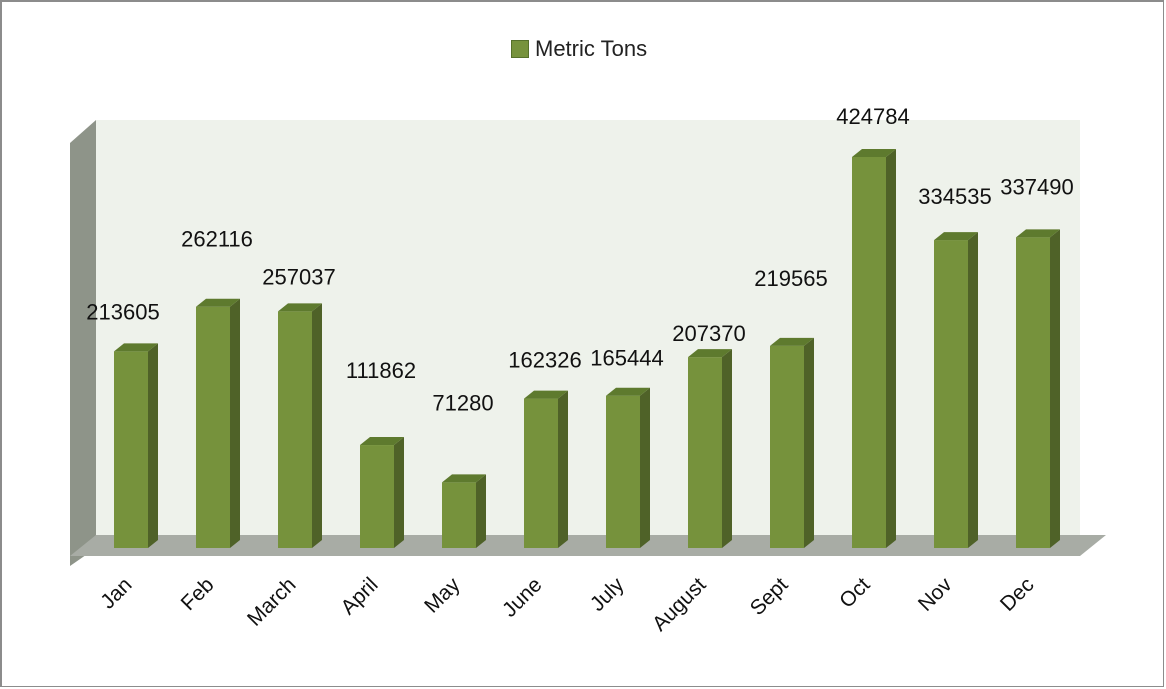 This screenshot has width=1166, height=689. I want to click on chart-side-wall, so click(83, 343).